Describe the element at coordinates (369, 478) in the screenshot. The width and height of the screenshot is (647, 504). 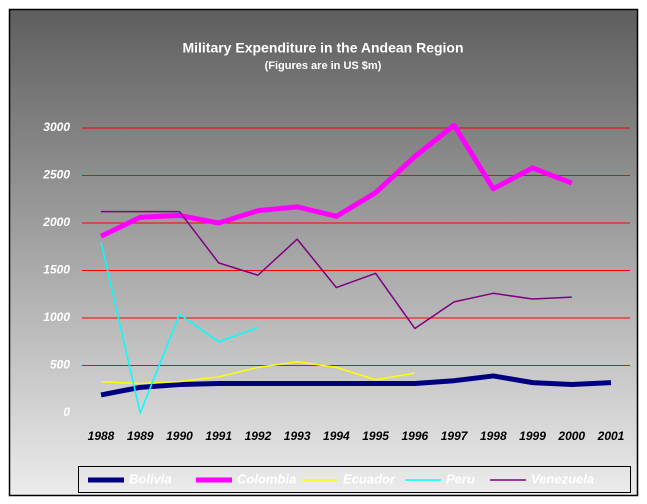
I see `legend-label: Ecuador` at that location.